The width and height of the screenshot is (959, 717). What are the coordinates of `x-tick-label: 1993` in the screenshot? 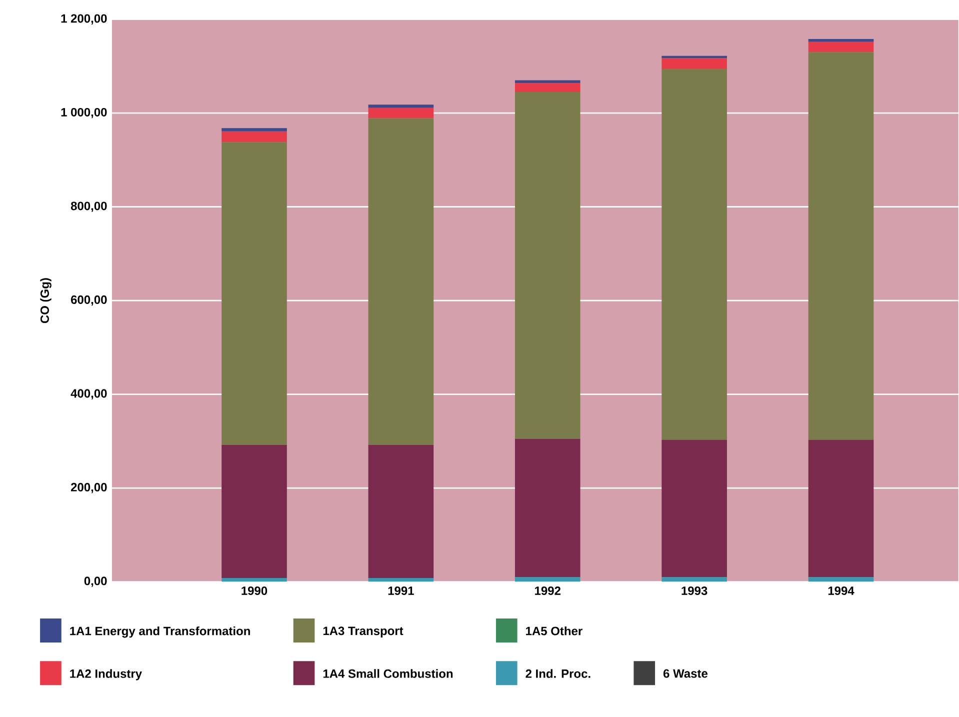 It's located at (695, 591).